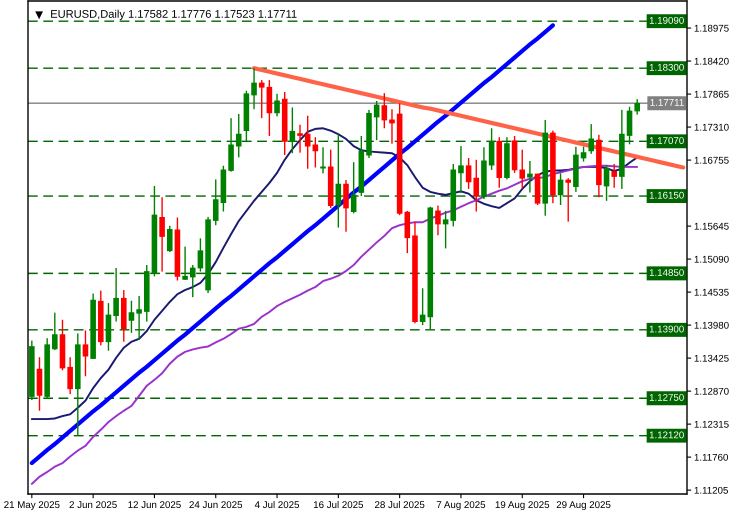 The image size is (733, 514). What do you see at coordinates (277, 504) in the screenshot?
I see `x-tick-label: 4 Jul 2025` at bounding box center [277, 504].